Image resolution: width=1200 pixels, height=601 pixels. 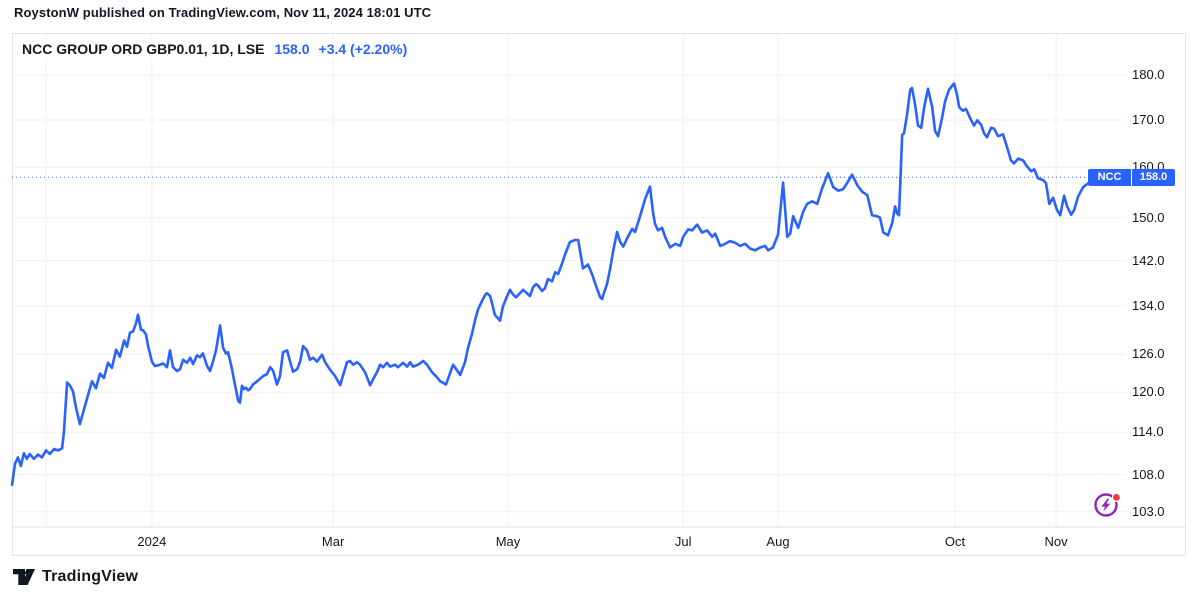 I want to click on x-axis-label: 2024, so click(x=152, y=541).